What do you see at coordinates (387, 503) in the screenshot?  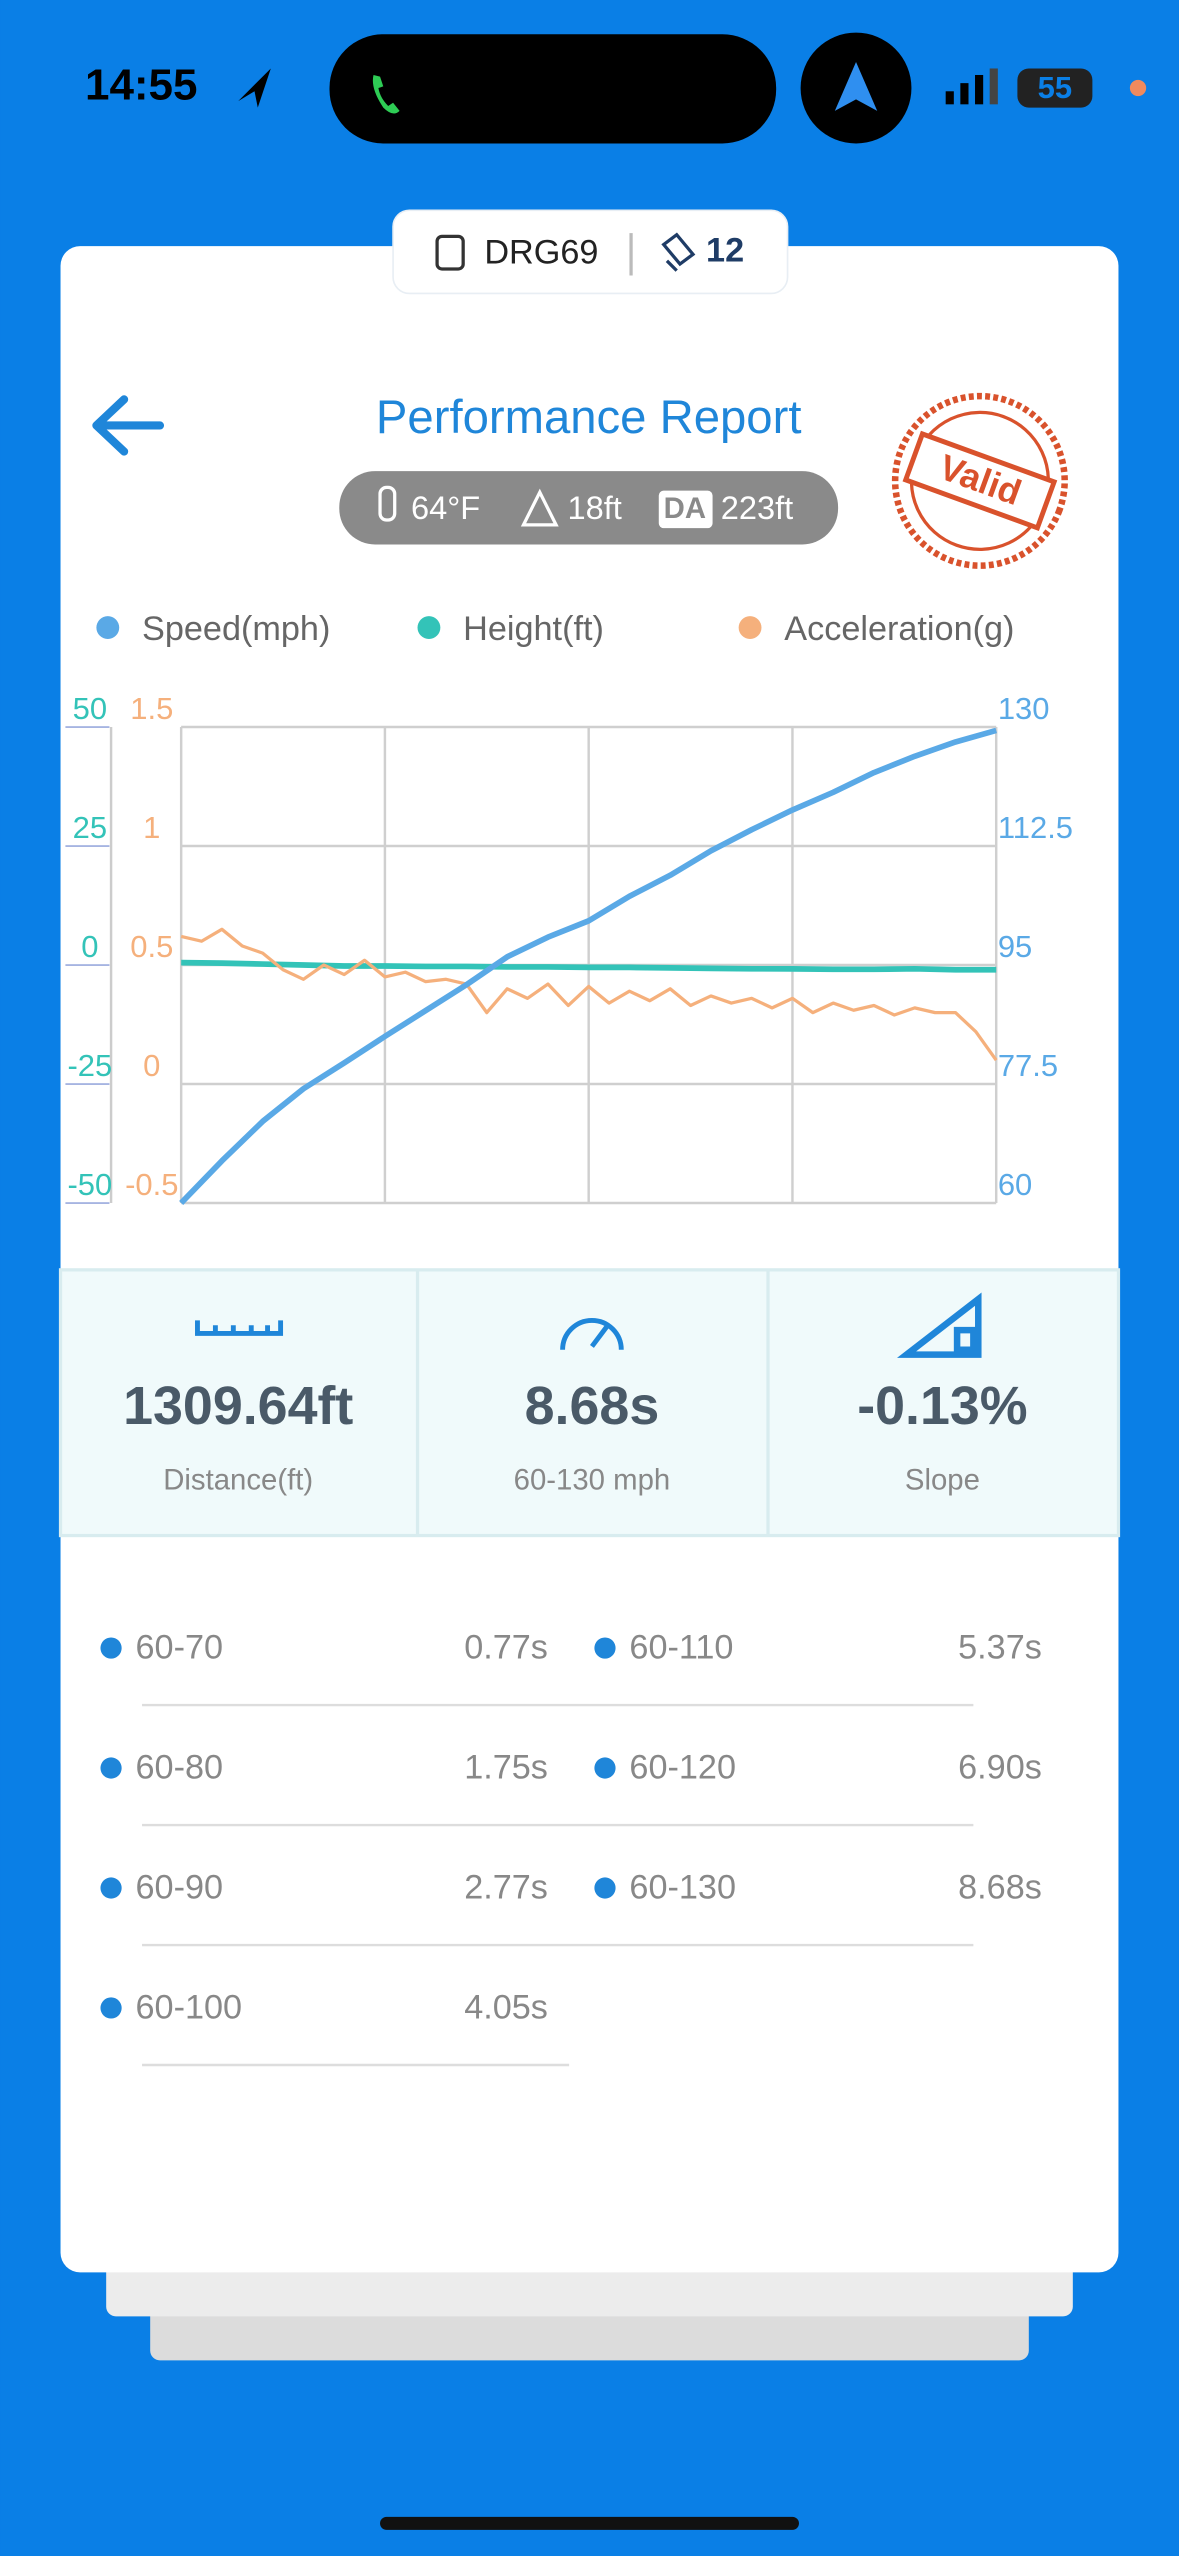 I see `thermometer-icon` at bounding box center [387, 503].